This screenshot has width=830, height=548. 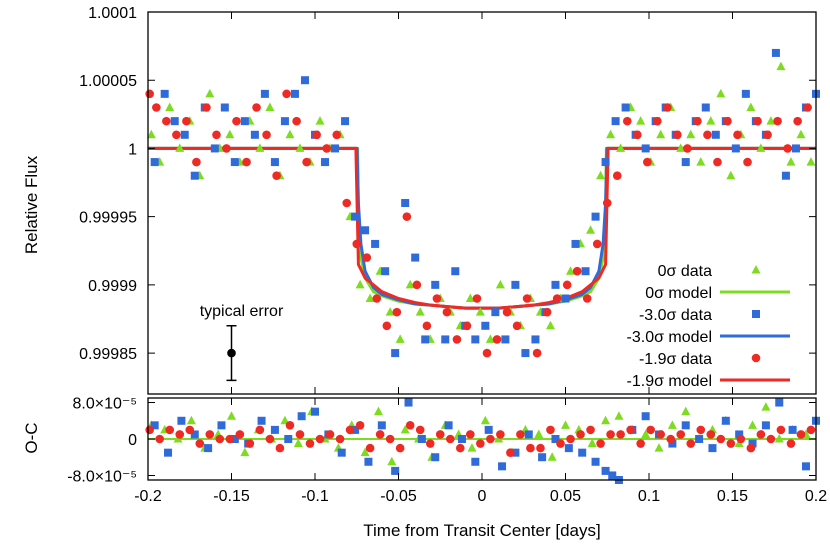 I want to click on legend-entry-4: -1.9σ data, so click(x=700, y=359).